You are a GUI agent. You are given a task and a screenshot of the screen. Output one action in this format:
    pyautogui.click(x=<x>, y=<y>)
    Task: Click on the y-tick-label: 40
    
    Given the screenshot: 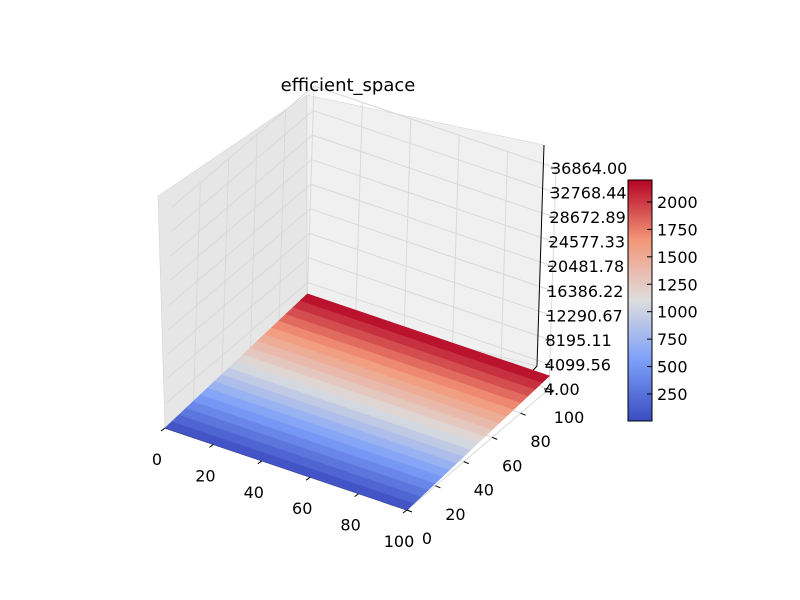 What is the action you would take?
    pyautogui.click(x=484, y=490)
    